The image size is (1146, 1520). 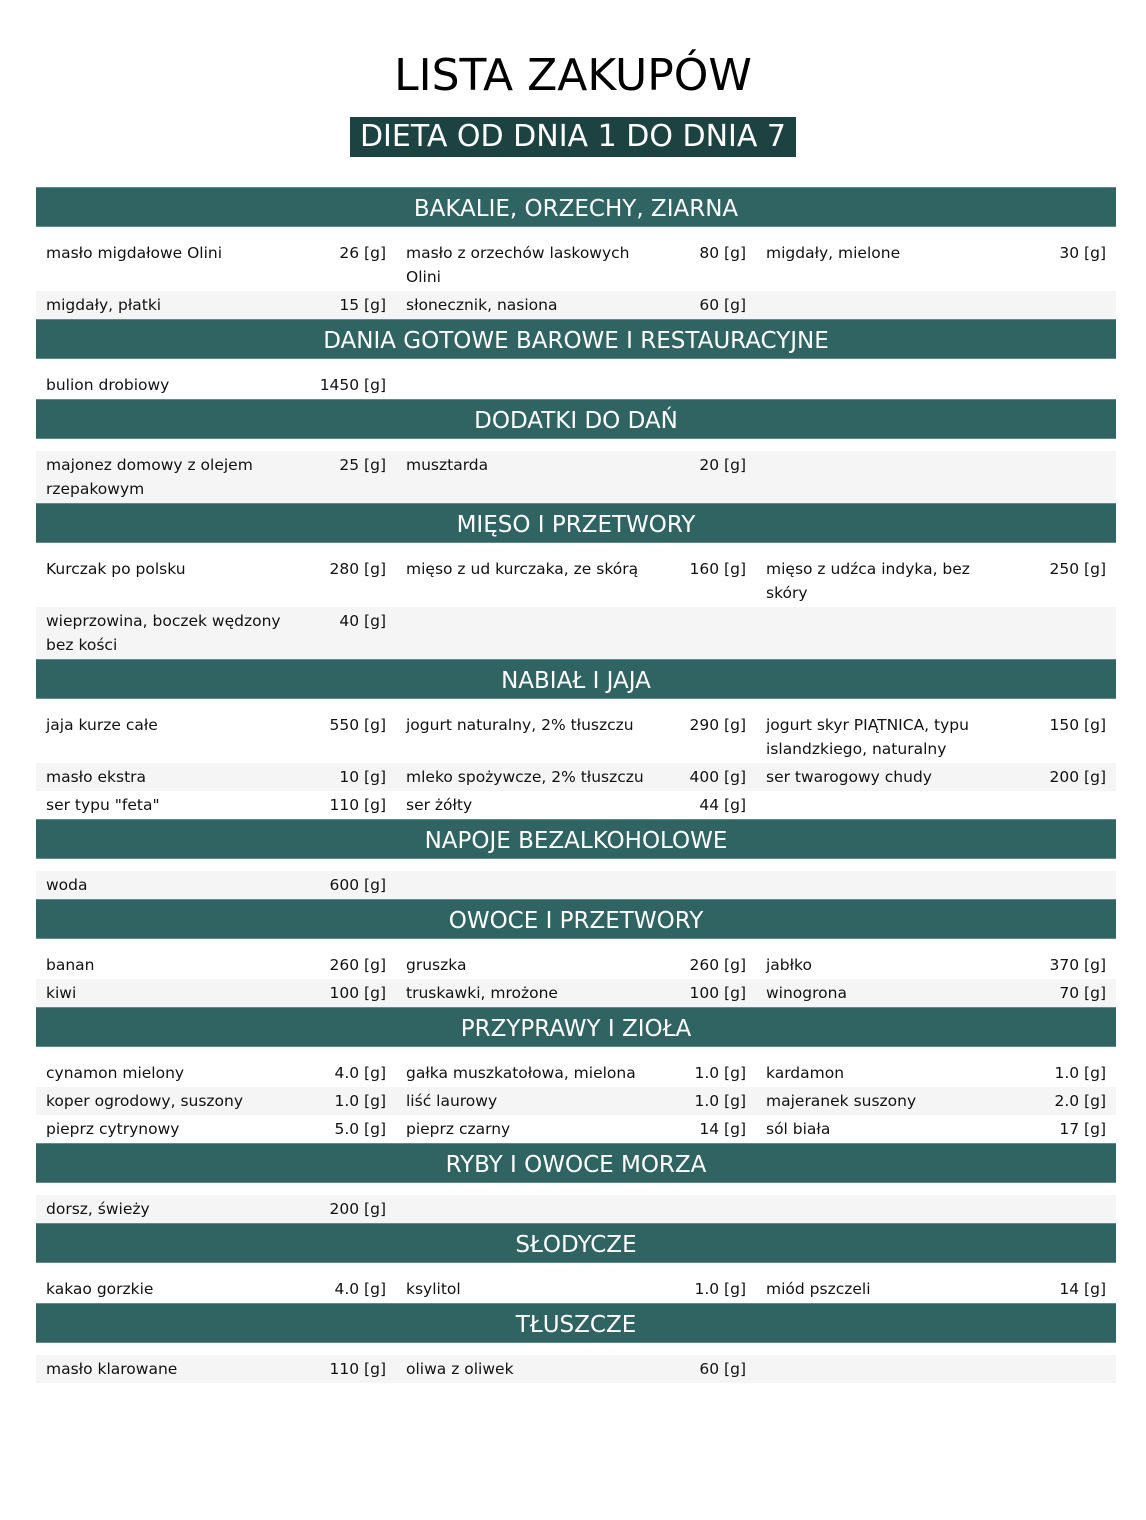 What do you see at coordinates (576, 1163) in the screenshot?
I see `category-header: RYBY I OWOCE MORZA` at bounding box center [576, 1163].